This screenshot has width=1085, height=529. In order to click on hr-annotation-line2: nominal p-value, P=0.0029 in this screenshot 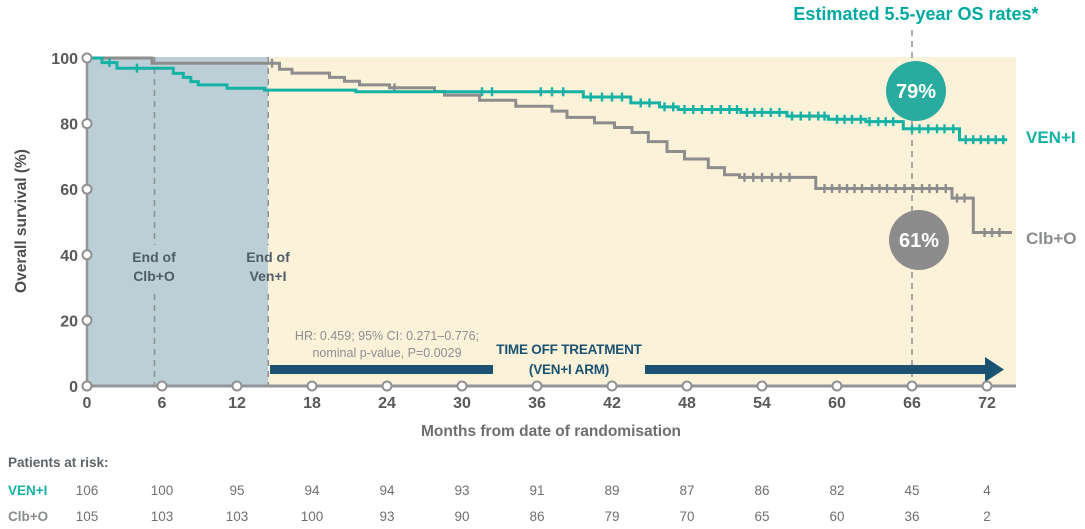, I will do `click(386, 353)`.